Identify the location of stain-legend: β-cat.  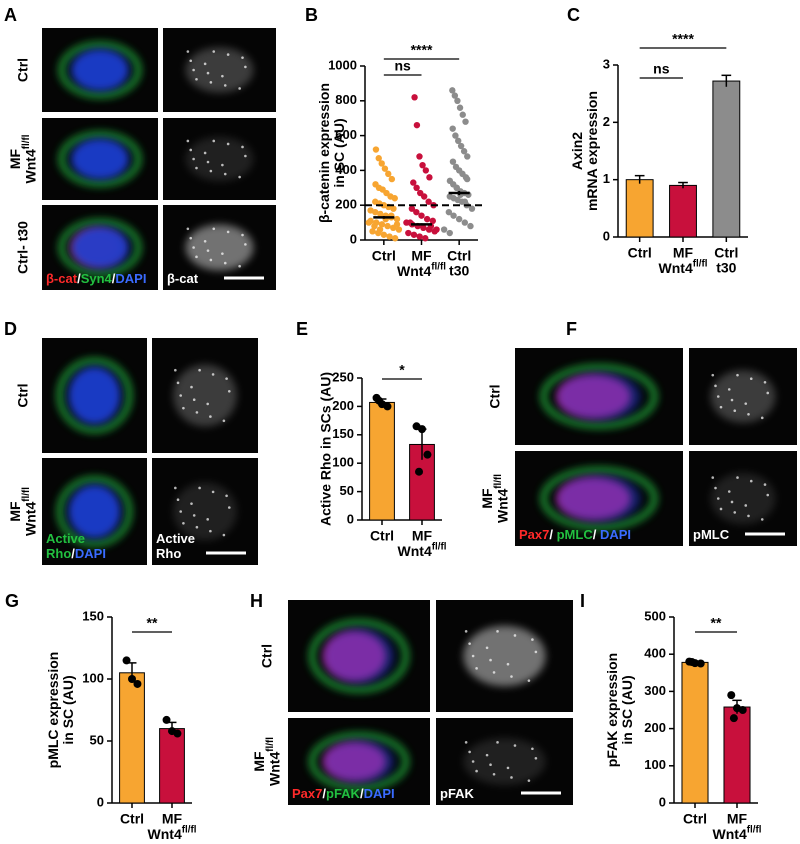
(183, 278).